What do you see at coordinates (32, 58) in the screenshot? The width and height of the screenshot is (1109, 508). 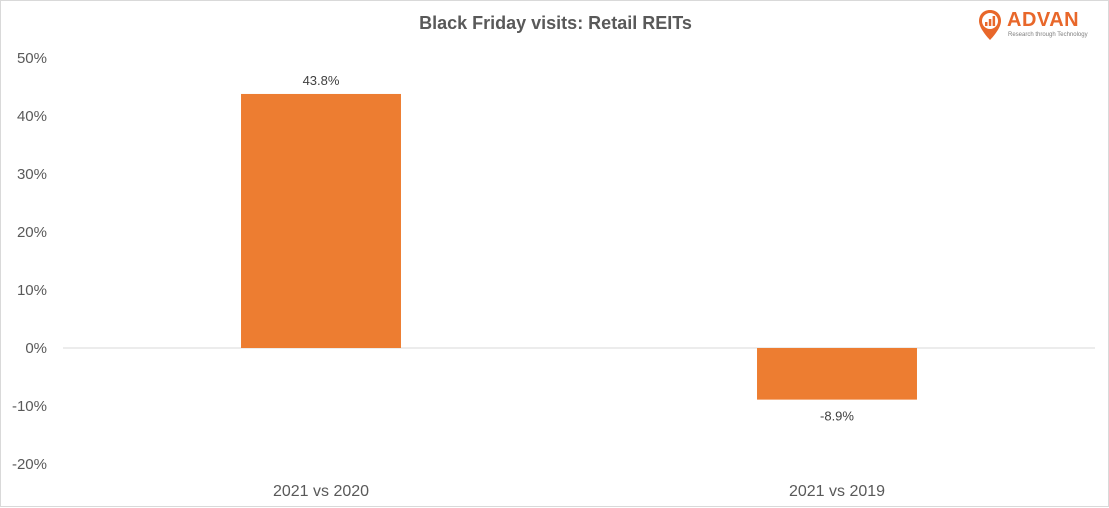 I see `y-tick-label: 50%` at bounding box center [32, 58].